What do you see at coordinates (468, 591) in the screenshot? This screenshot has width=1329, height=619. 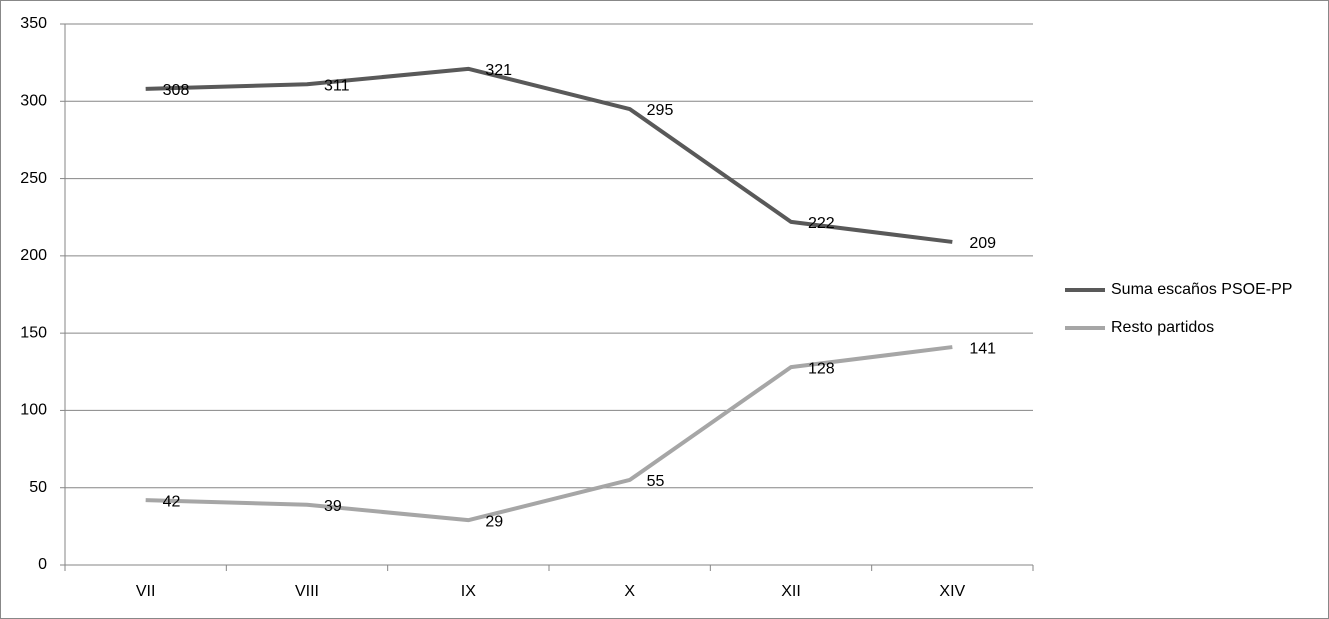 I see `x-tick-label: IX` at bounding box center [468, 591].